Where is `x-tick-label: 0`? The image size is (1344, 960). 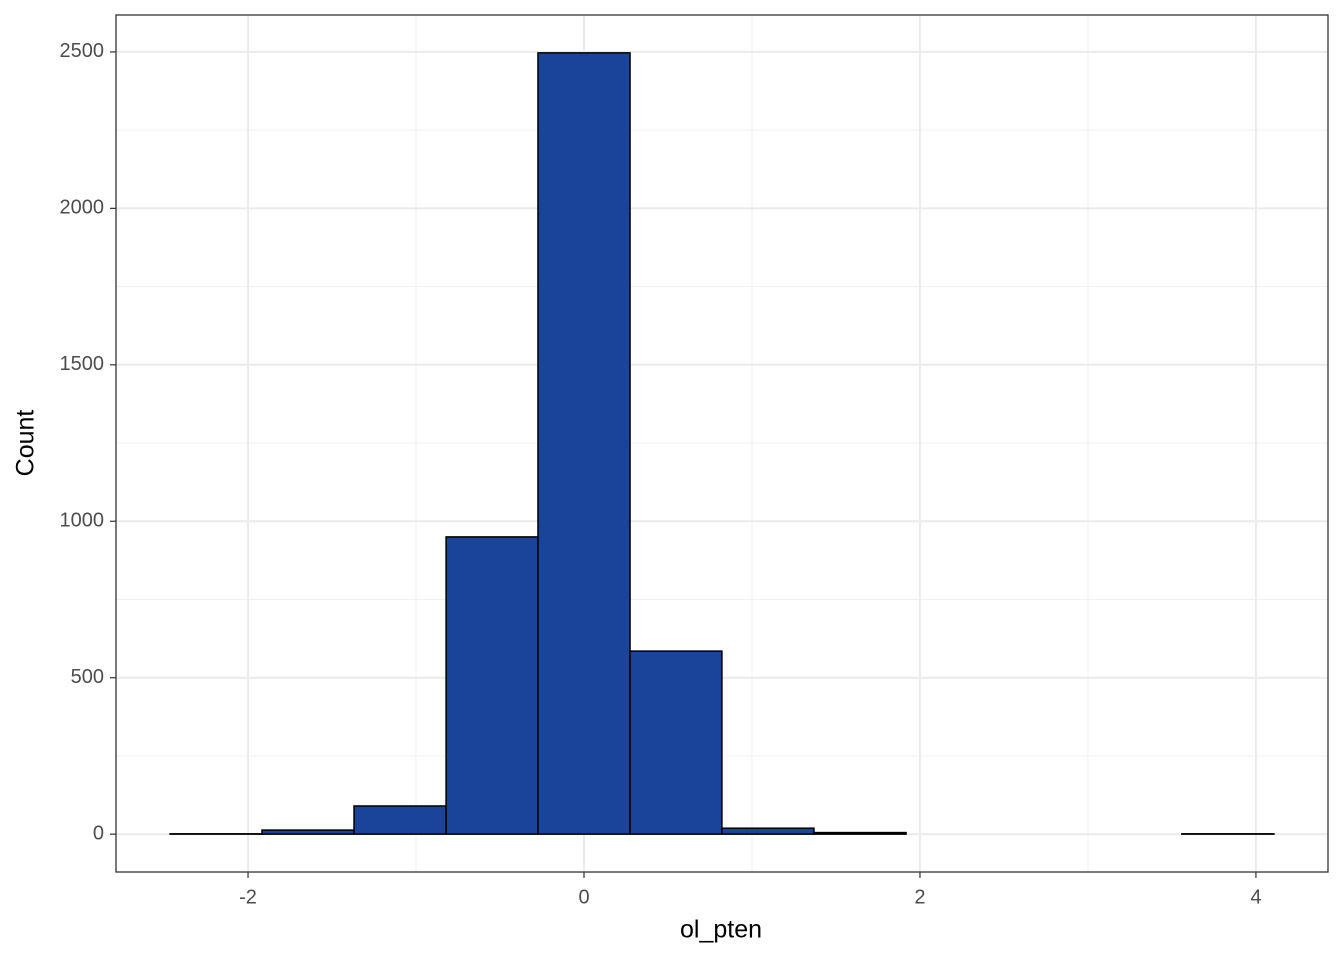 x-tick-label: 0 is located at coordinates (583, 897).